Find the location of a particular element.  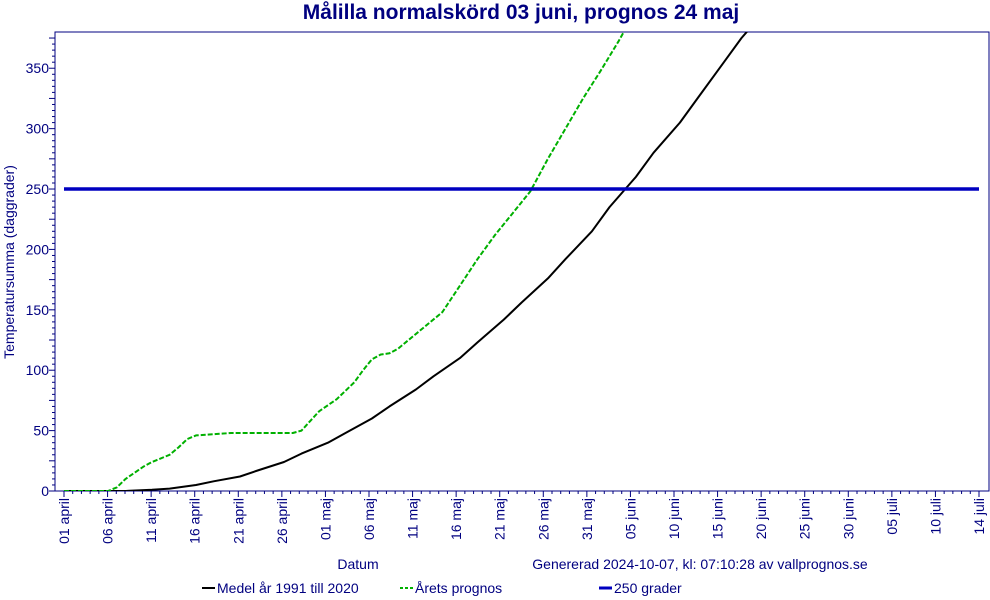

x-tick-label: 15 juni is located at coordinates (718, 518).